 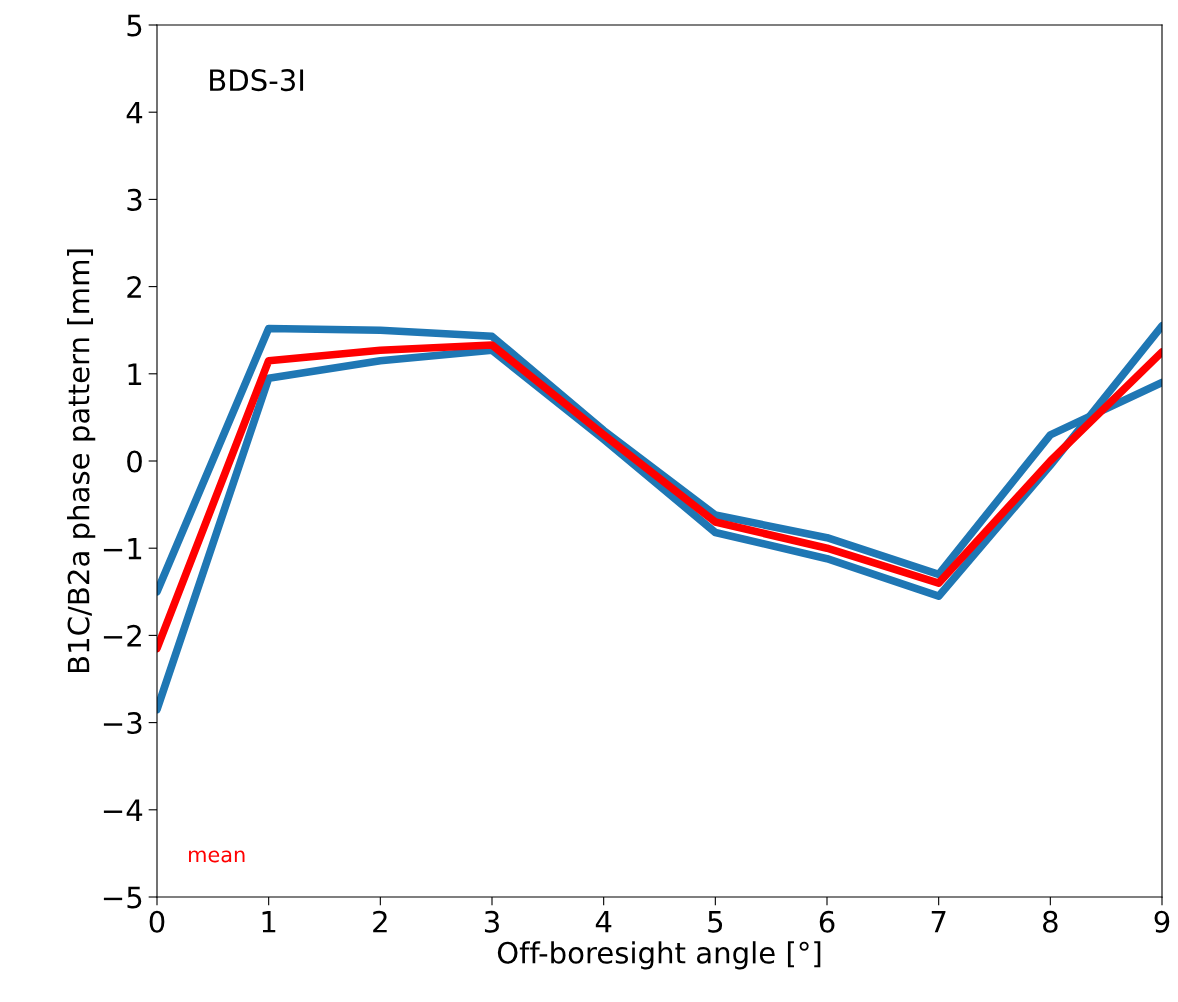 What do you see at coordinates (1162, 921) in the screenshot?
I see `x-tick-label: 9` at bounding box center [1162, 921].